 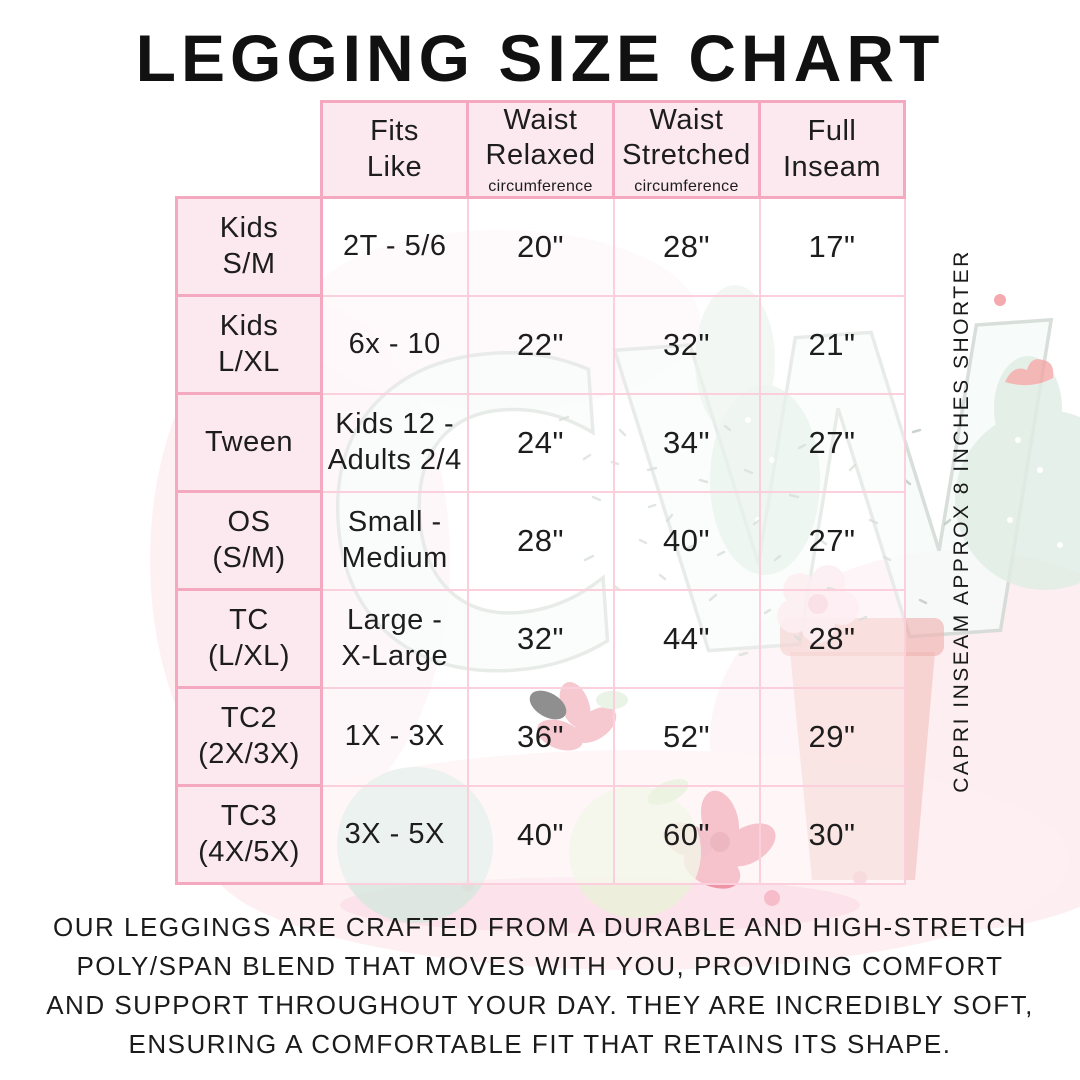 What do you see at coordinates (394, 246) in the screenshot?
I see `fits-like-cell: 2T - 5/6` at bounding box center [394, 246].